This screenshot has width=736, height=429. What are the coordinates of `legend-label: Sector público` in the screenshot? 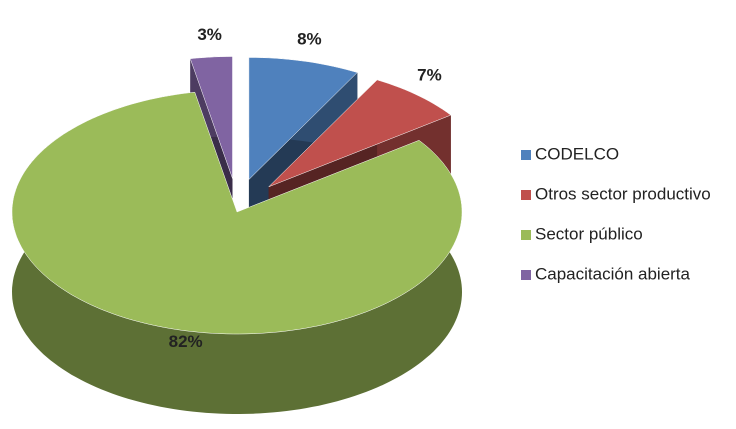 It's located at (589, 233).